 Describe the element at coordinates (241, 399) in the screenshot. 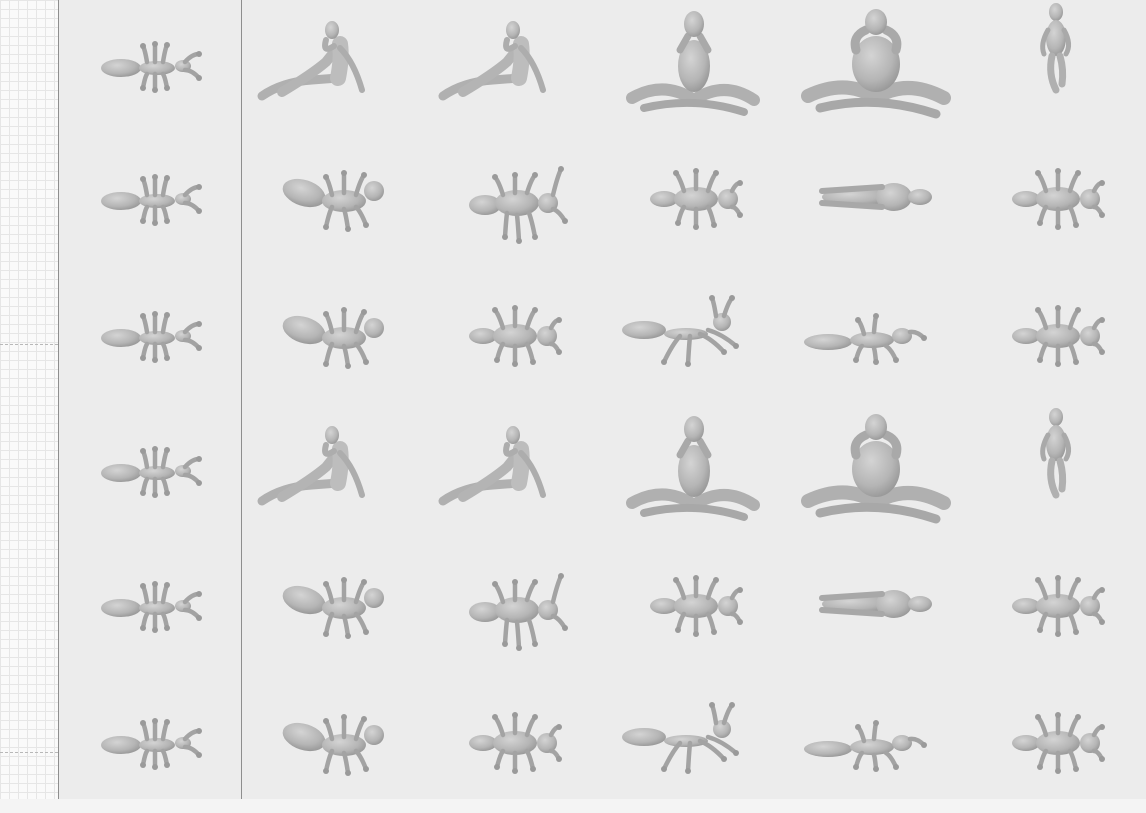

I see `column-divider` at that location.